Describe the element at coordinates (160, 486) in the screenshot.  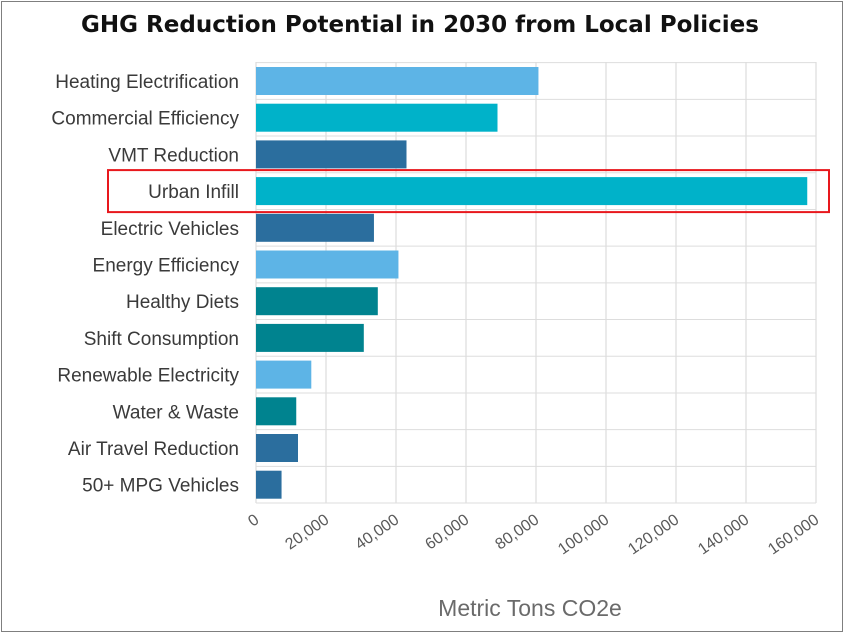
I see `category-label: 50+ MPG Vehicles` at that location.